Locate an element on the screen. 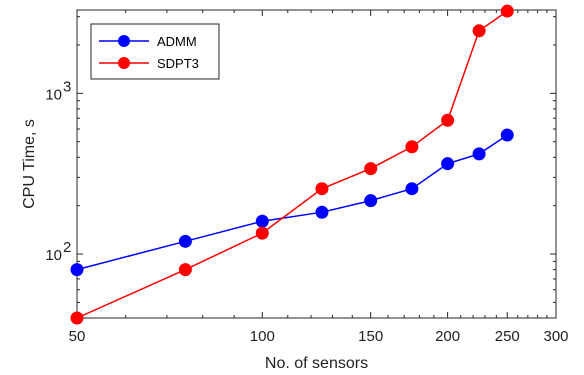 The width and height of the screenshot is (584, 375). legend: ADMM SDPT3 is located at coordinates (155, 51).